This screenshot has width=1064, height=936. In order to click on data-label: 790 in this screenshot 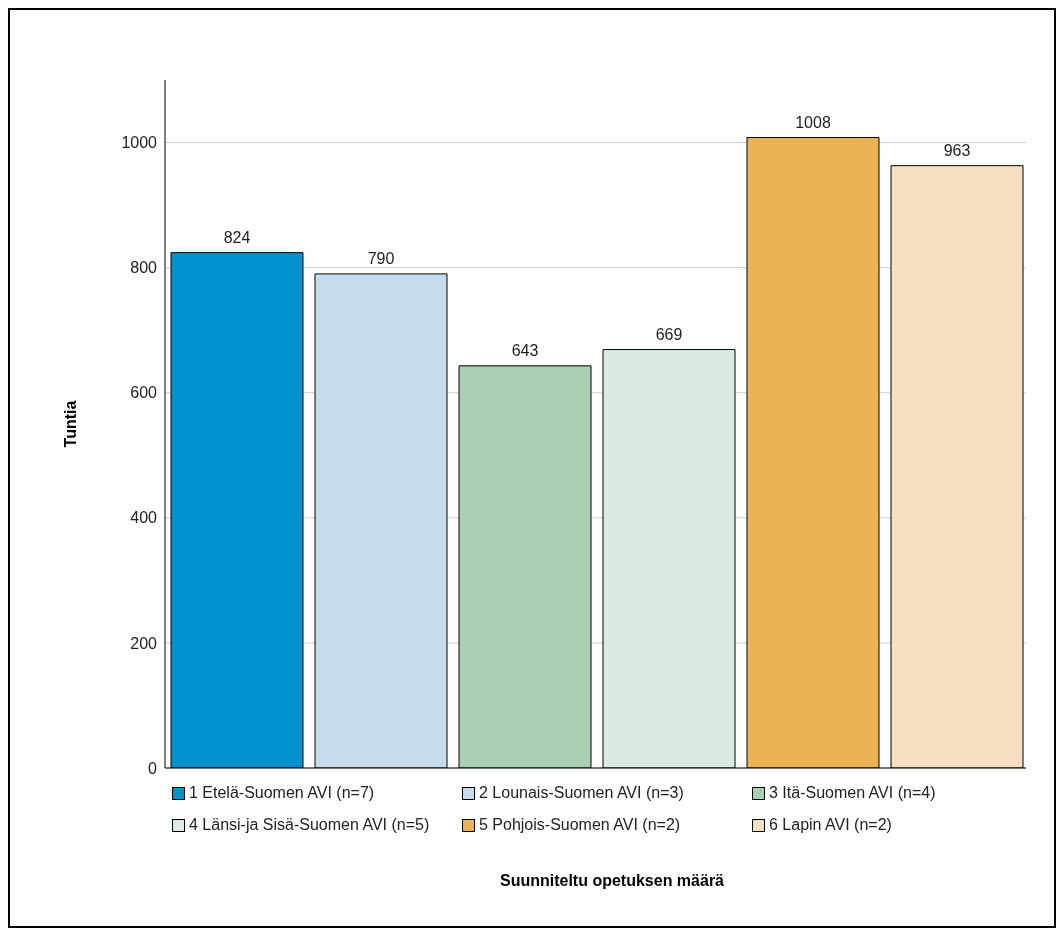, I will do `click(381, 258)`.